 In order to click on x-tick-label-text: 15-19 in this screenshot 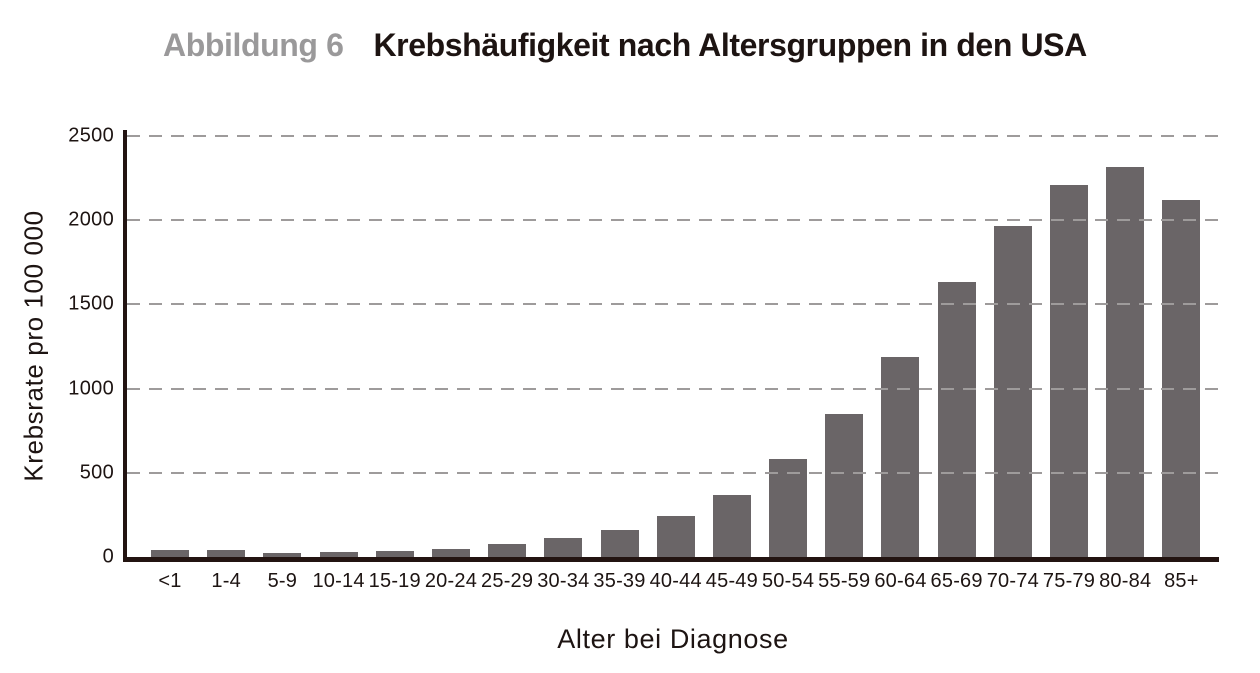, I will do `click(394, 581)`.